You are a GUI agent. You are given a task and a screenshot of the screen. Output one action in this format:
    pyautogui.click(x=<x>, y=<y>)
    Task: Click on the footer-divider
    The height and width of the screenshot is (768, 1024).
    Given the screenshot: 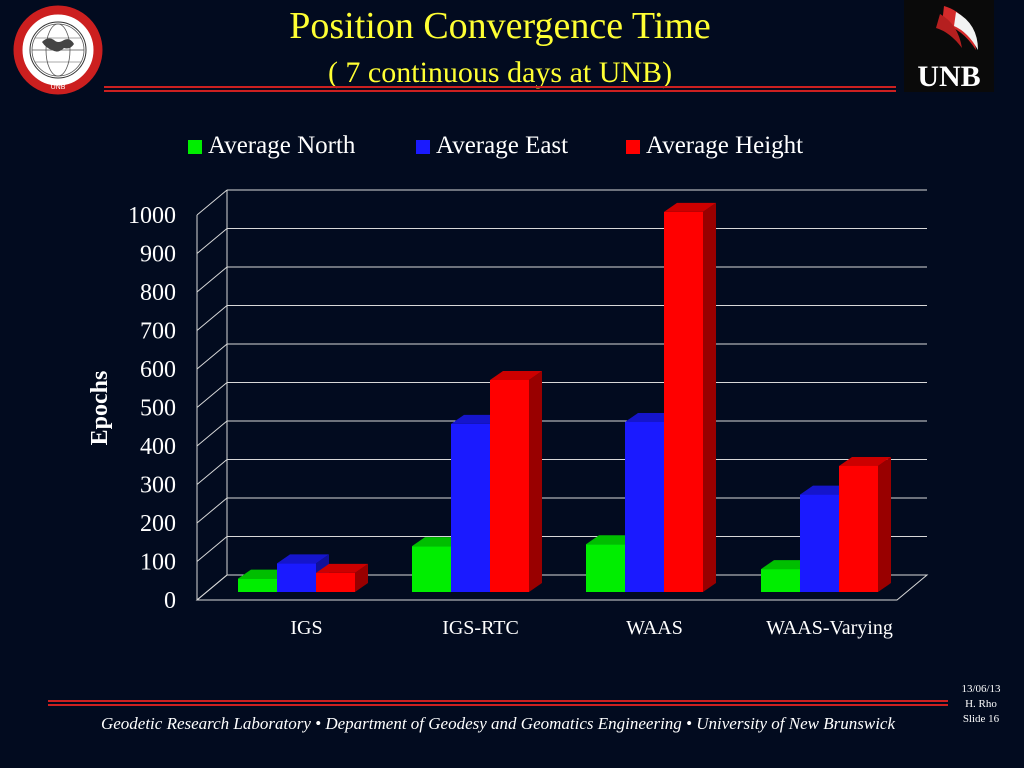 What is the action you would take?
    pyautogui.click(x=498, y=703)
    